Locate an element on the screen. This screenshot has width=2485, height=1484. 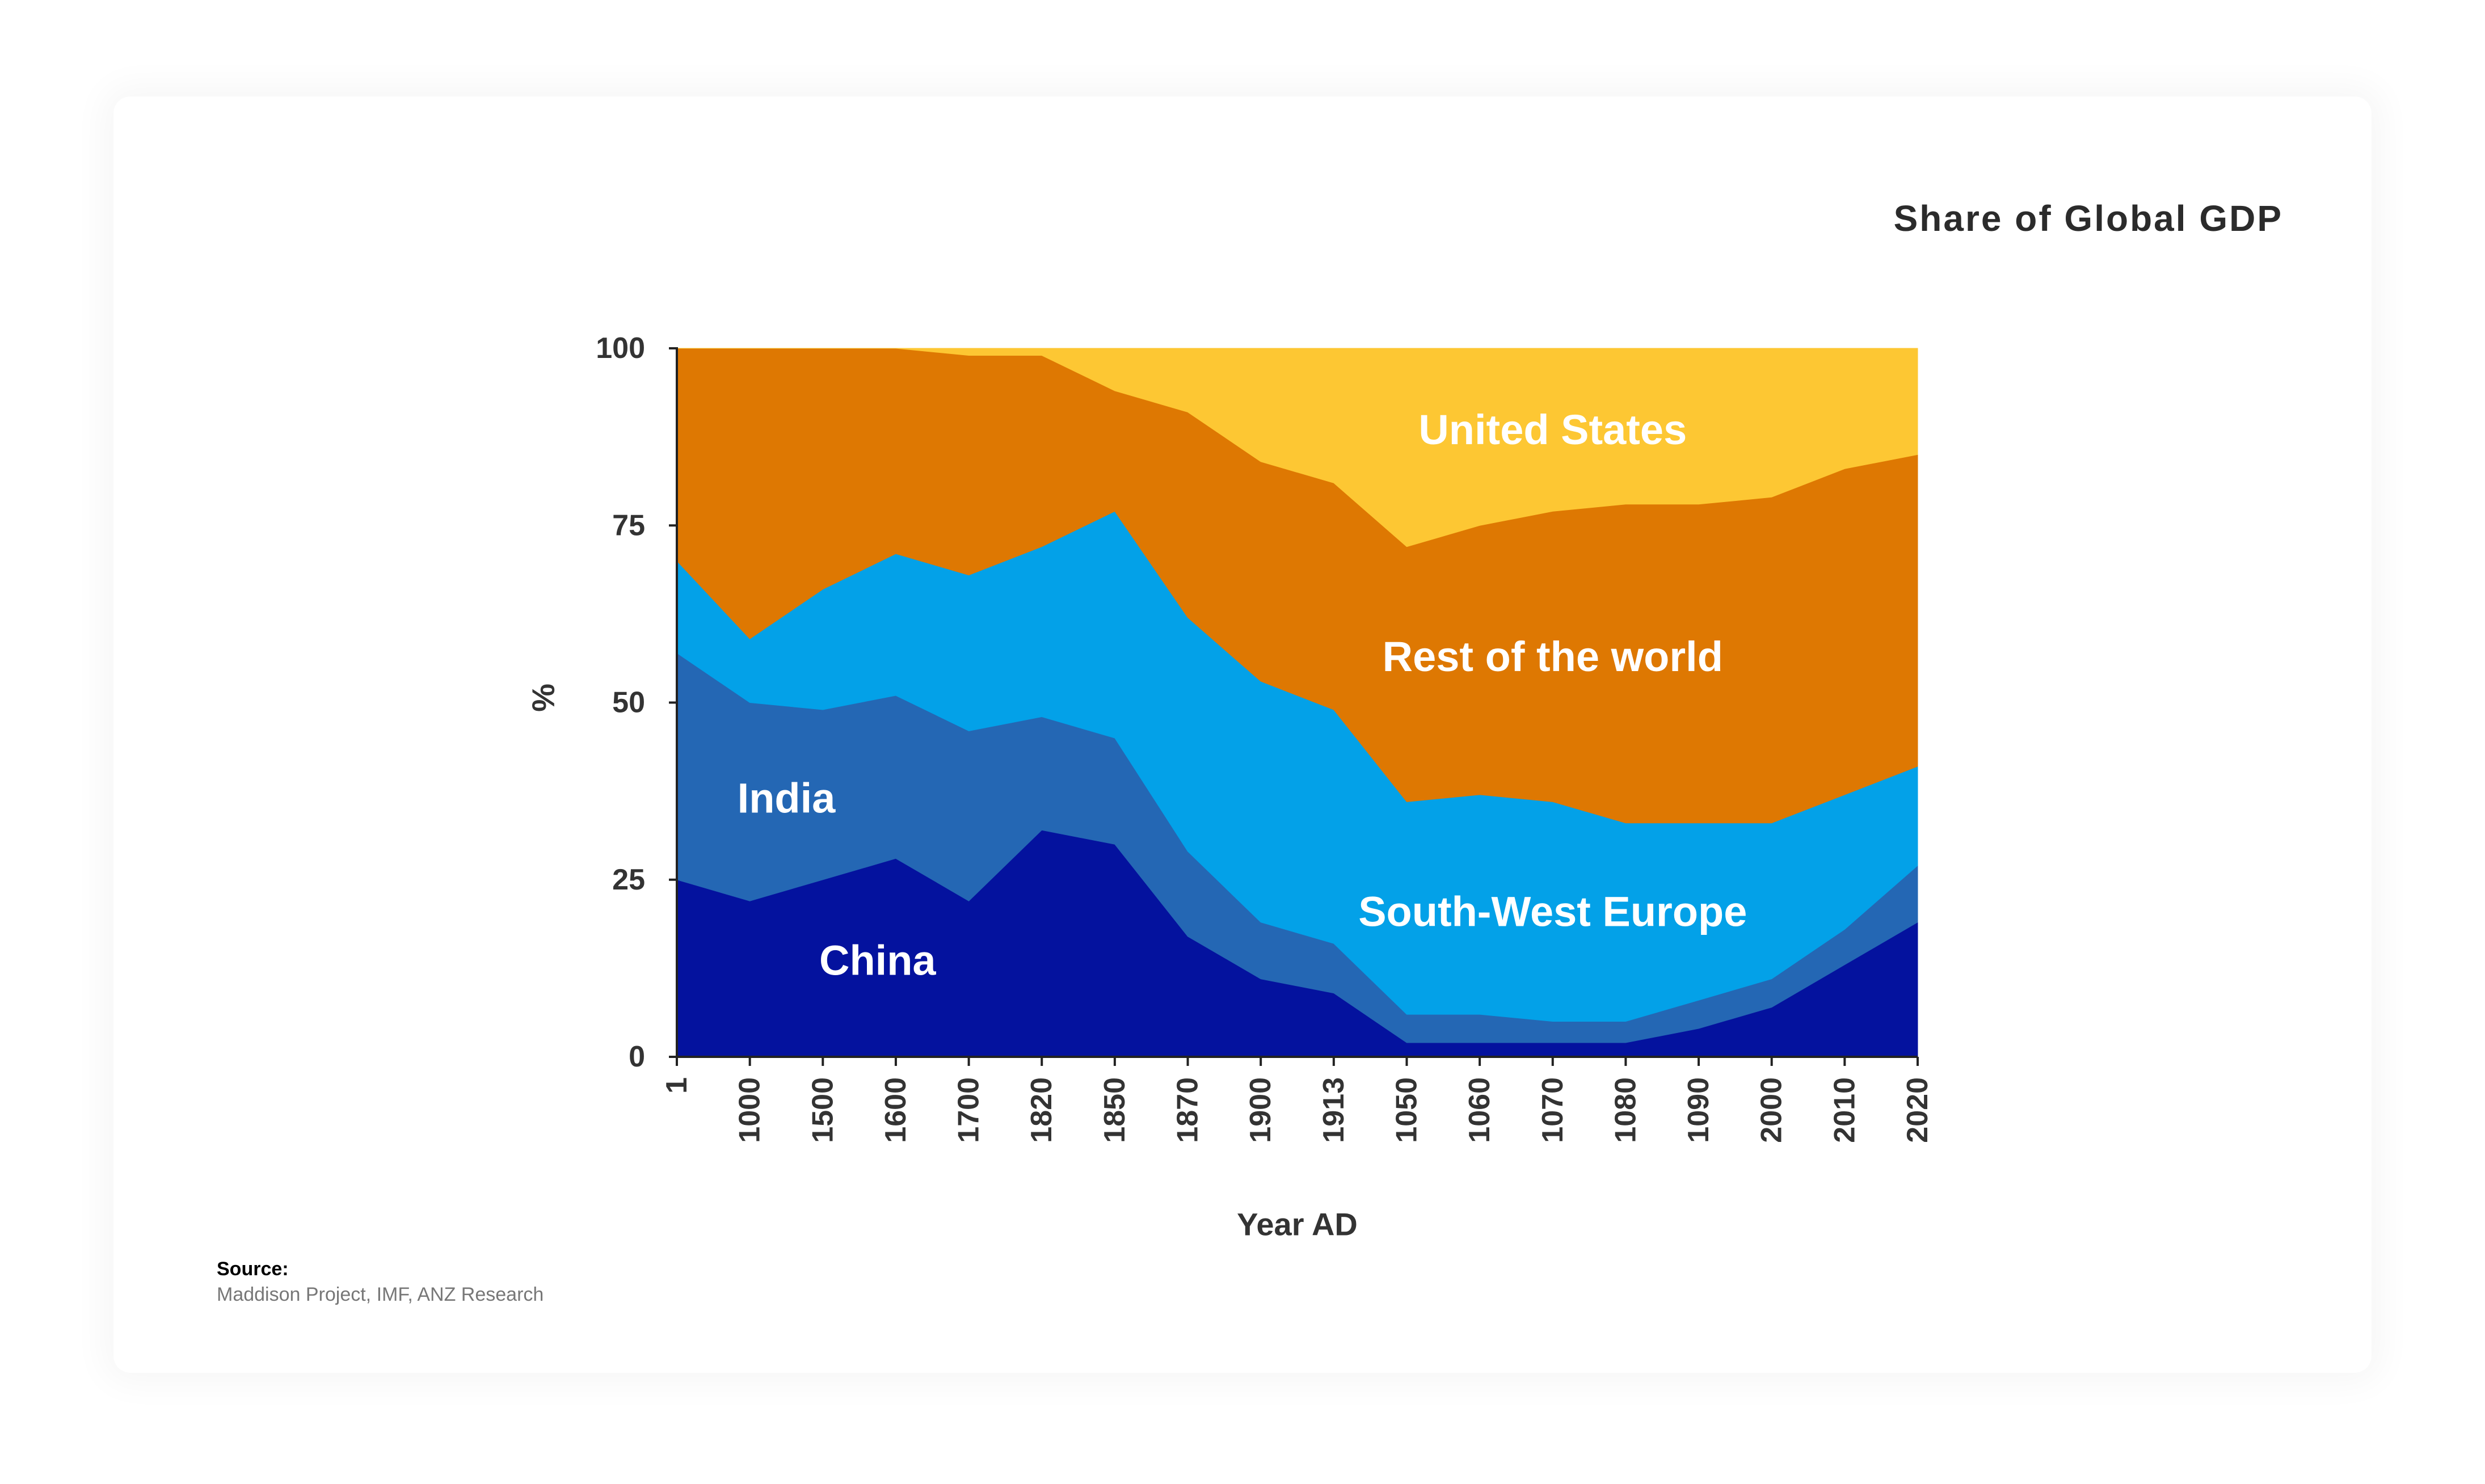
x-tick-label: 1870 is located at coordinates (1188, 1110).